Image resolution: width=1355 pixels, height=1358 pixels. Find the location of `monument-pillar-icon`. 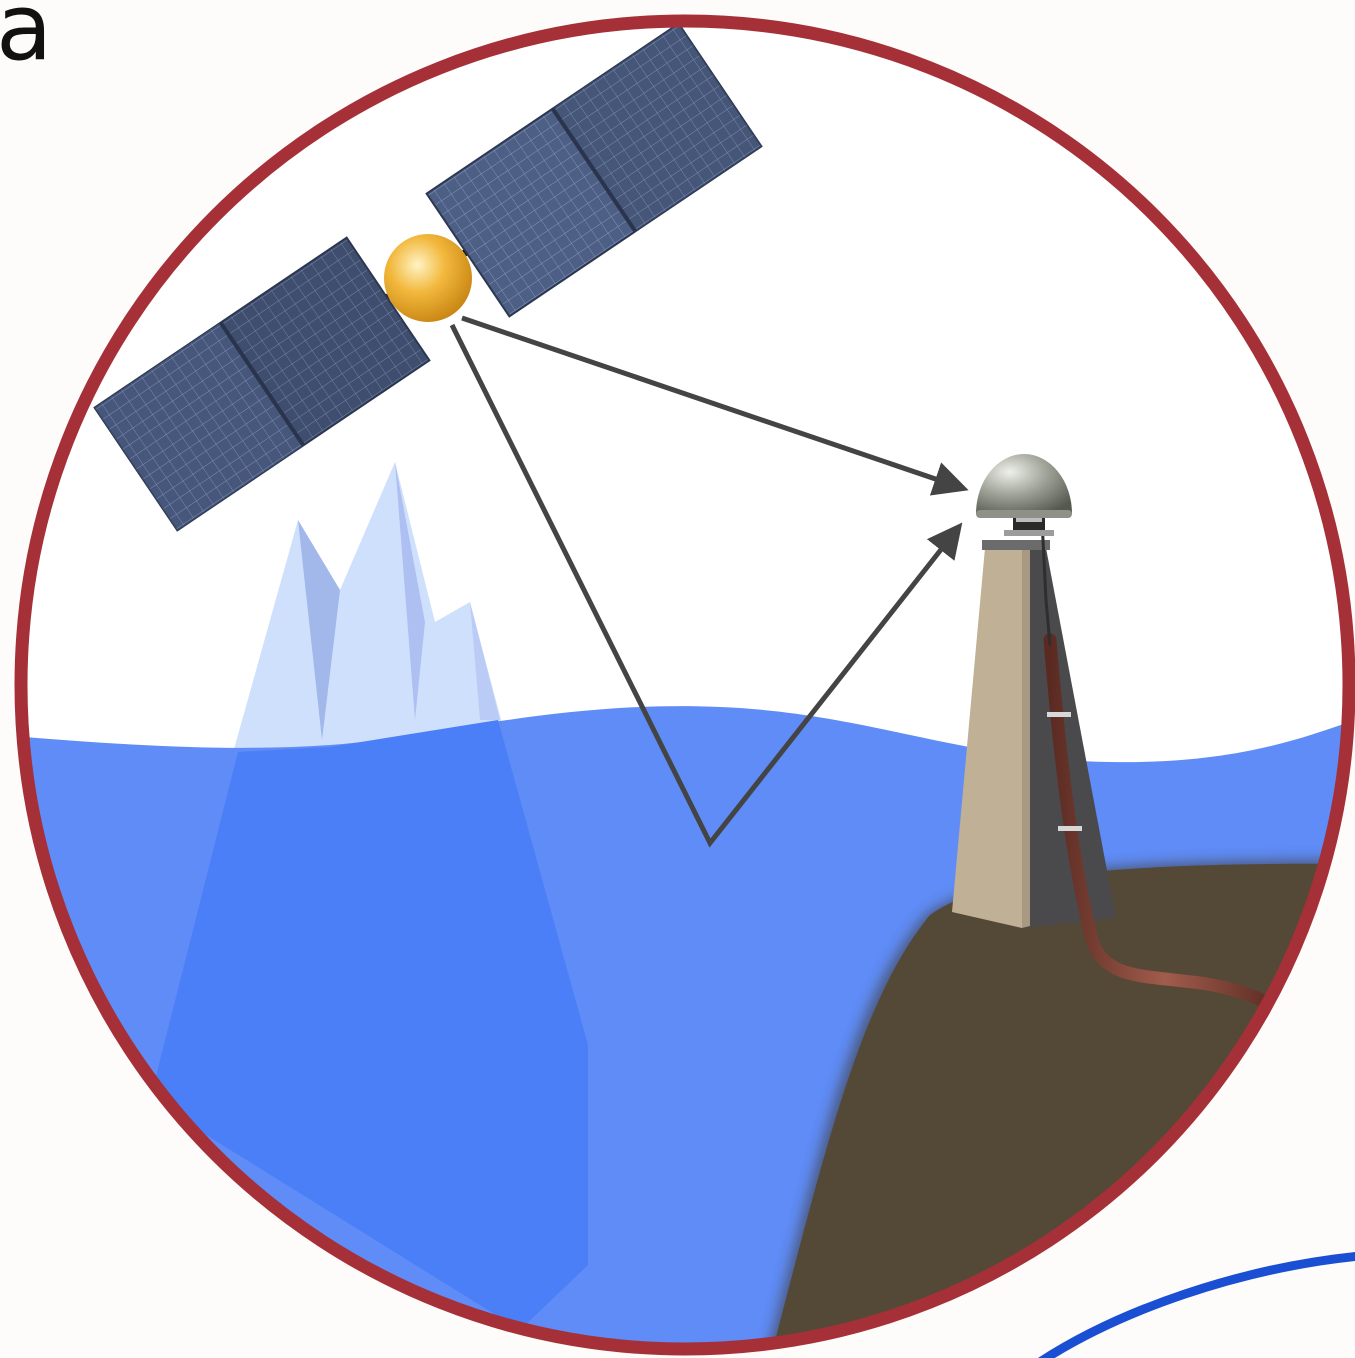

monument-pillar-icon is located at coordinates (1034, 734).